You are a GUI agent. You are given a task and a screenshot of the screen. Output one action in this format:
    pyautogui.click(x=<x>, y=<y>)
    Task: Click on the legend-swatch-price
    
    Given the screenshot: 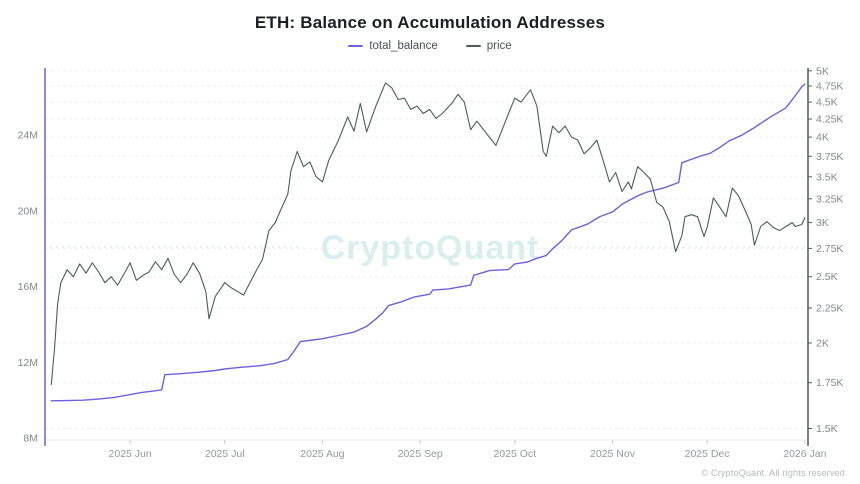 What is the action you would take?
    pyautogui.click(x=473, y=46)
    